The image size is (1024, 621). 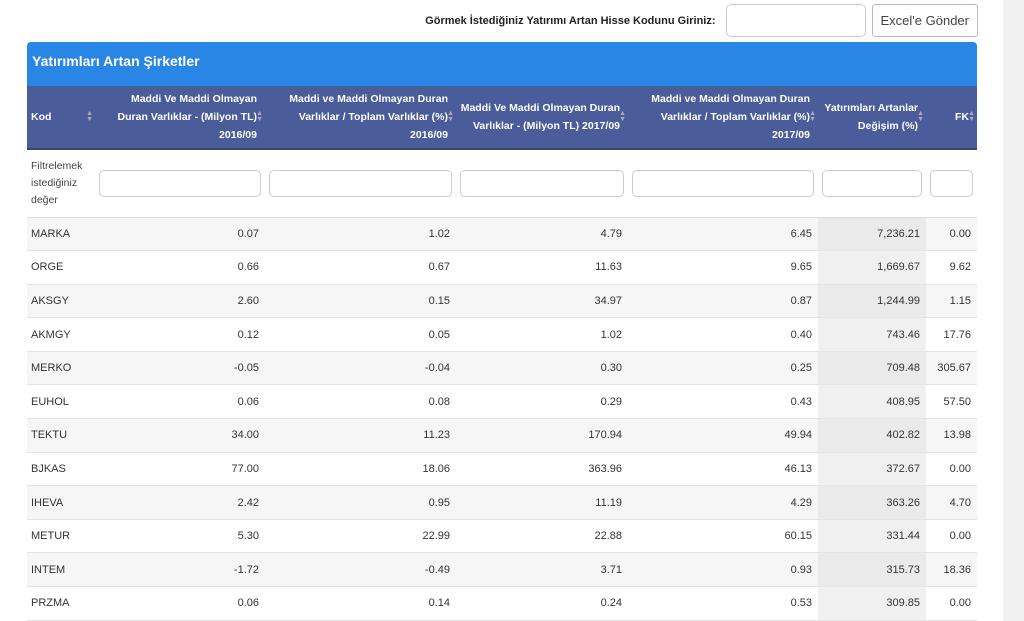 I want to click on table-cell: 60.15, so click(x=723, y=536).